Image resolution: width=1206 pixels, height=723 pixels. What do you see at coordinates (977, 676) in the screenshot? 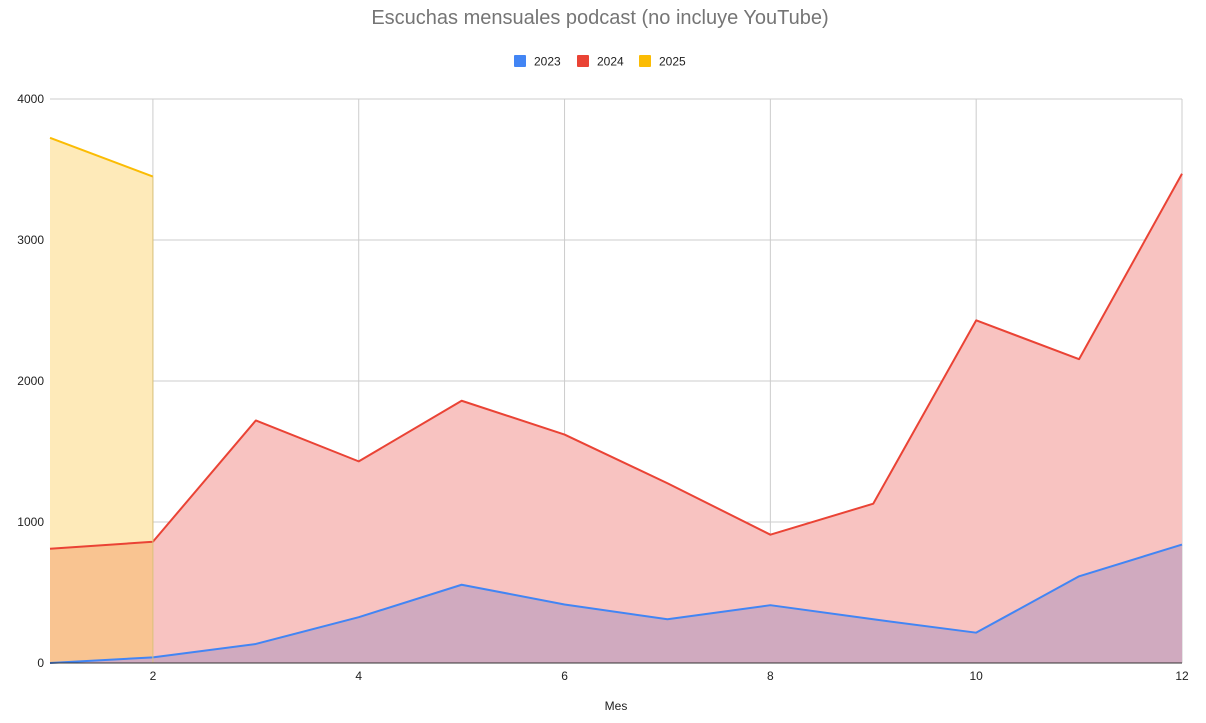
I see `x-tick-label: 10` at bounding box center [977, 676].